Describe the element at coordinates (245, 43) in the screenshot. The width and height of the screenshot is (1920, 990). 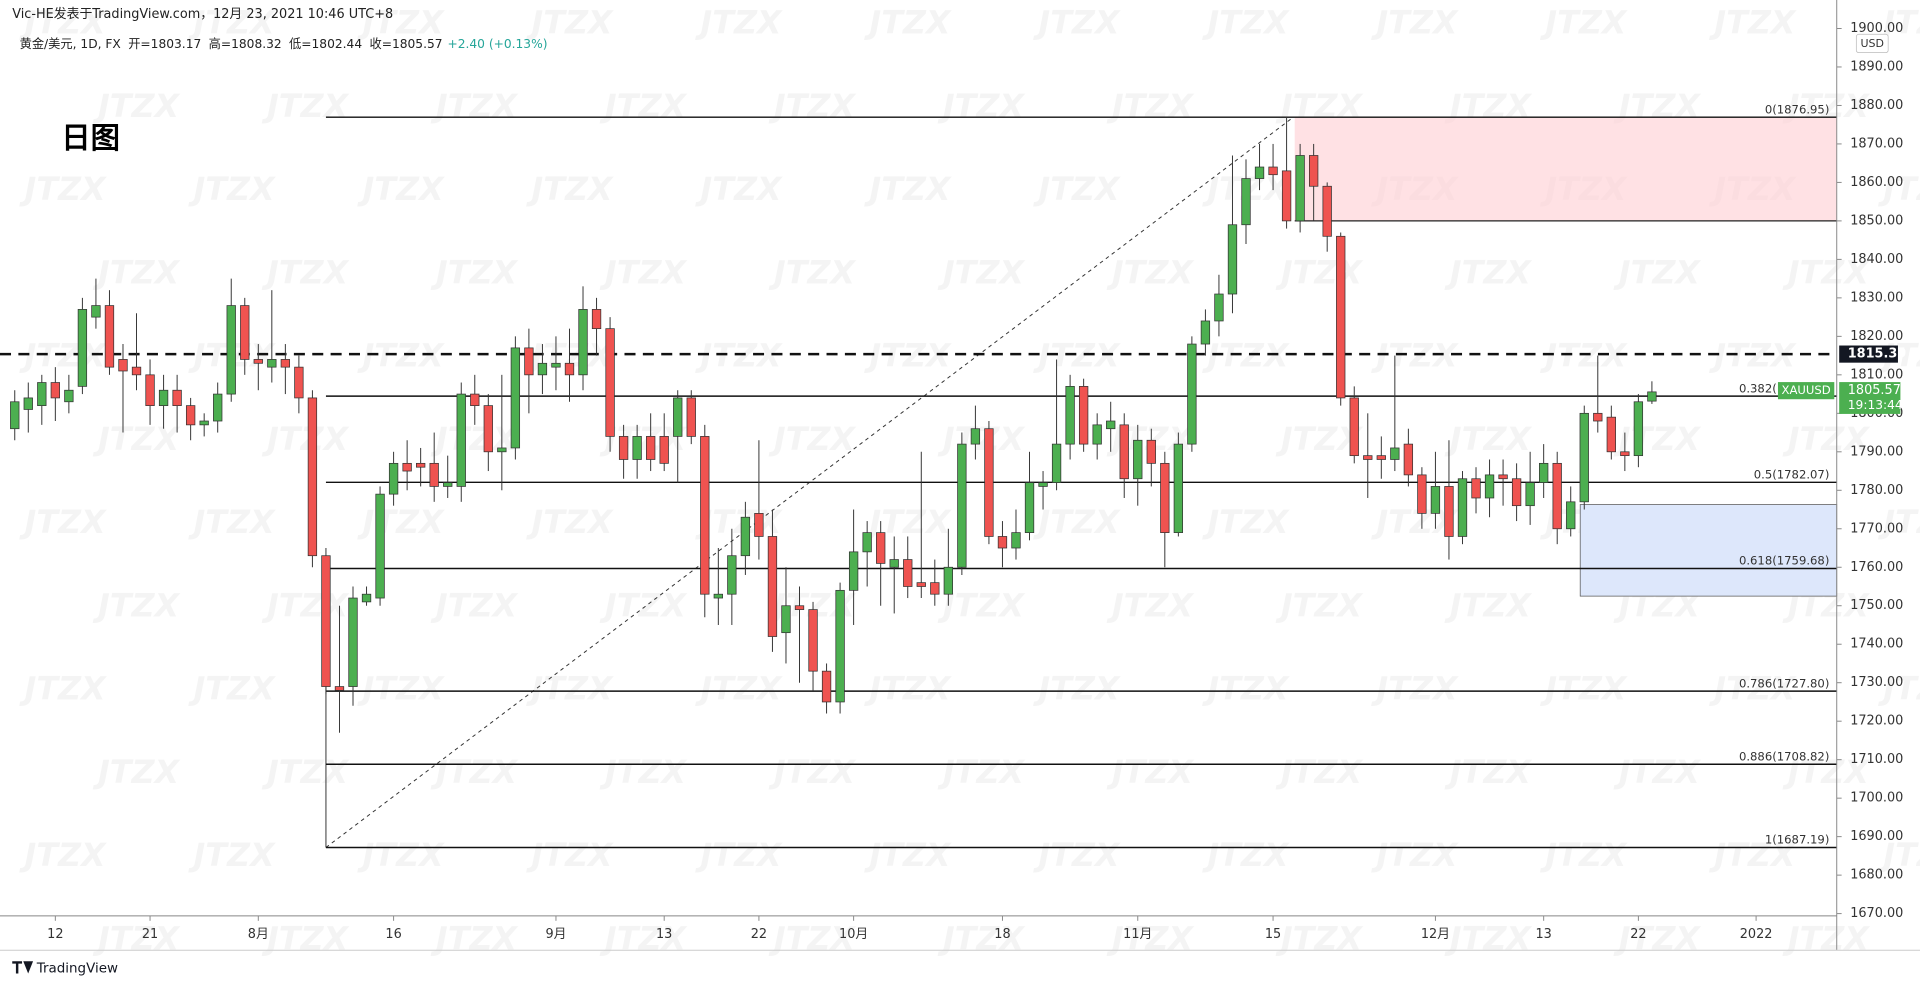
I see `legend-item: 高=1808.32` at that location.